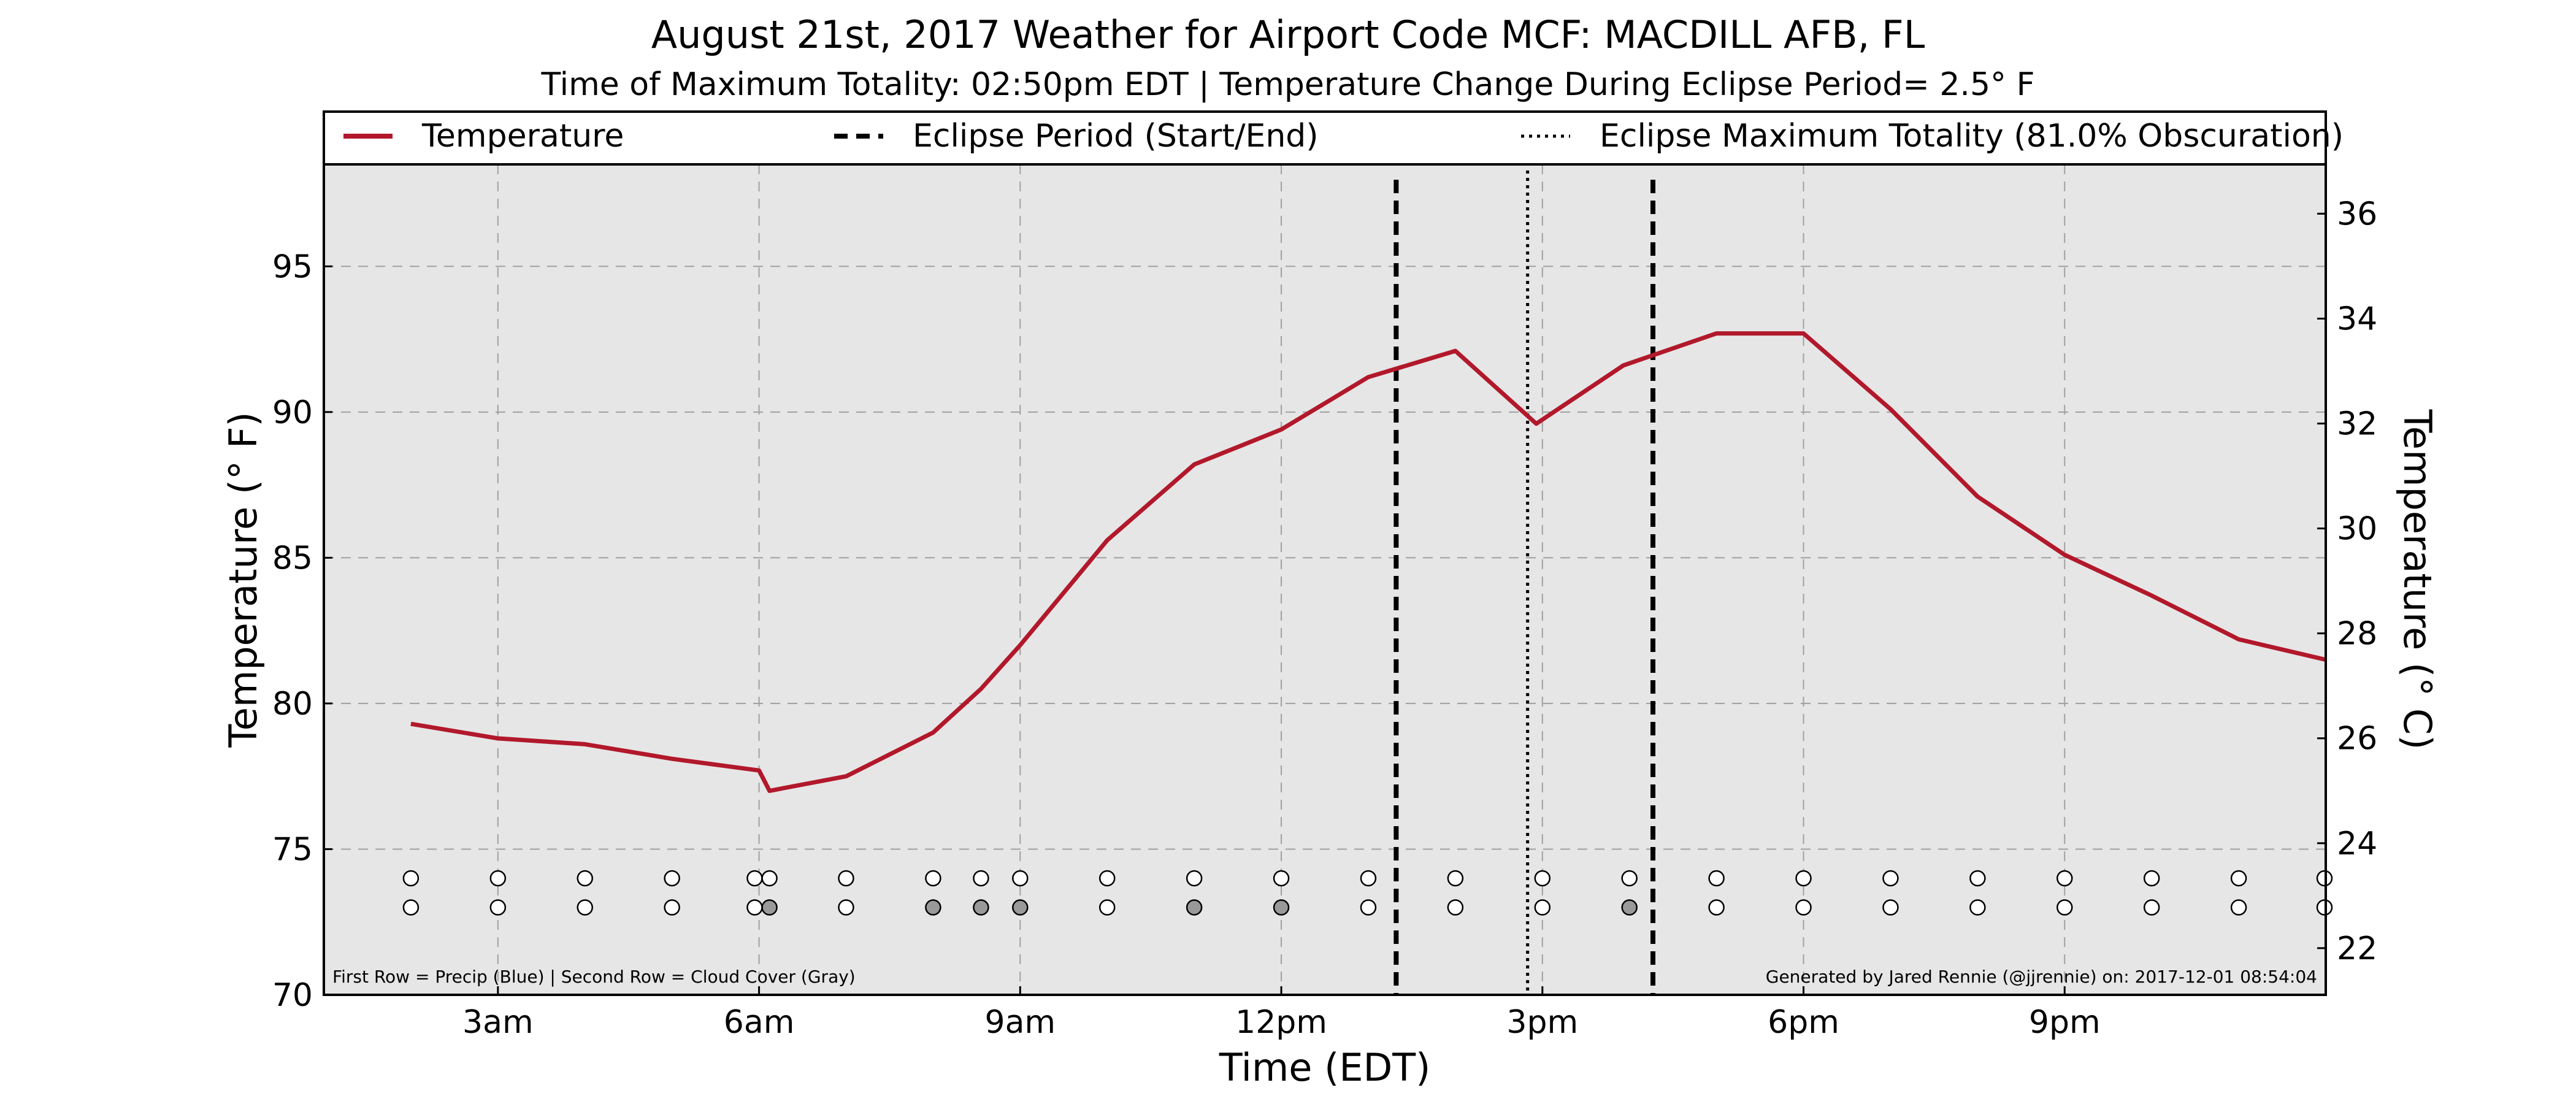 The height and width of the screenshot is (1104, 2576). I want to click on x-tick-label: 12pm, so click(1281, 1022).